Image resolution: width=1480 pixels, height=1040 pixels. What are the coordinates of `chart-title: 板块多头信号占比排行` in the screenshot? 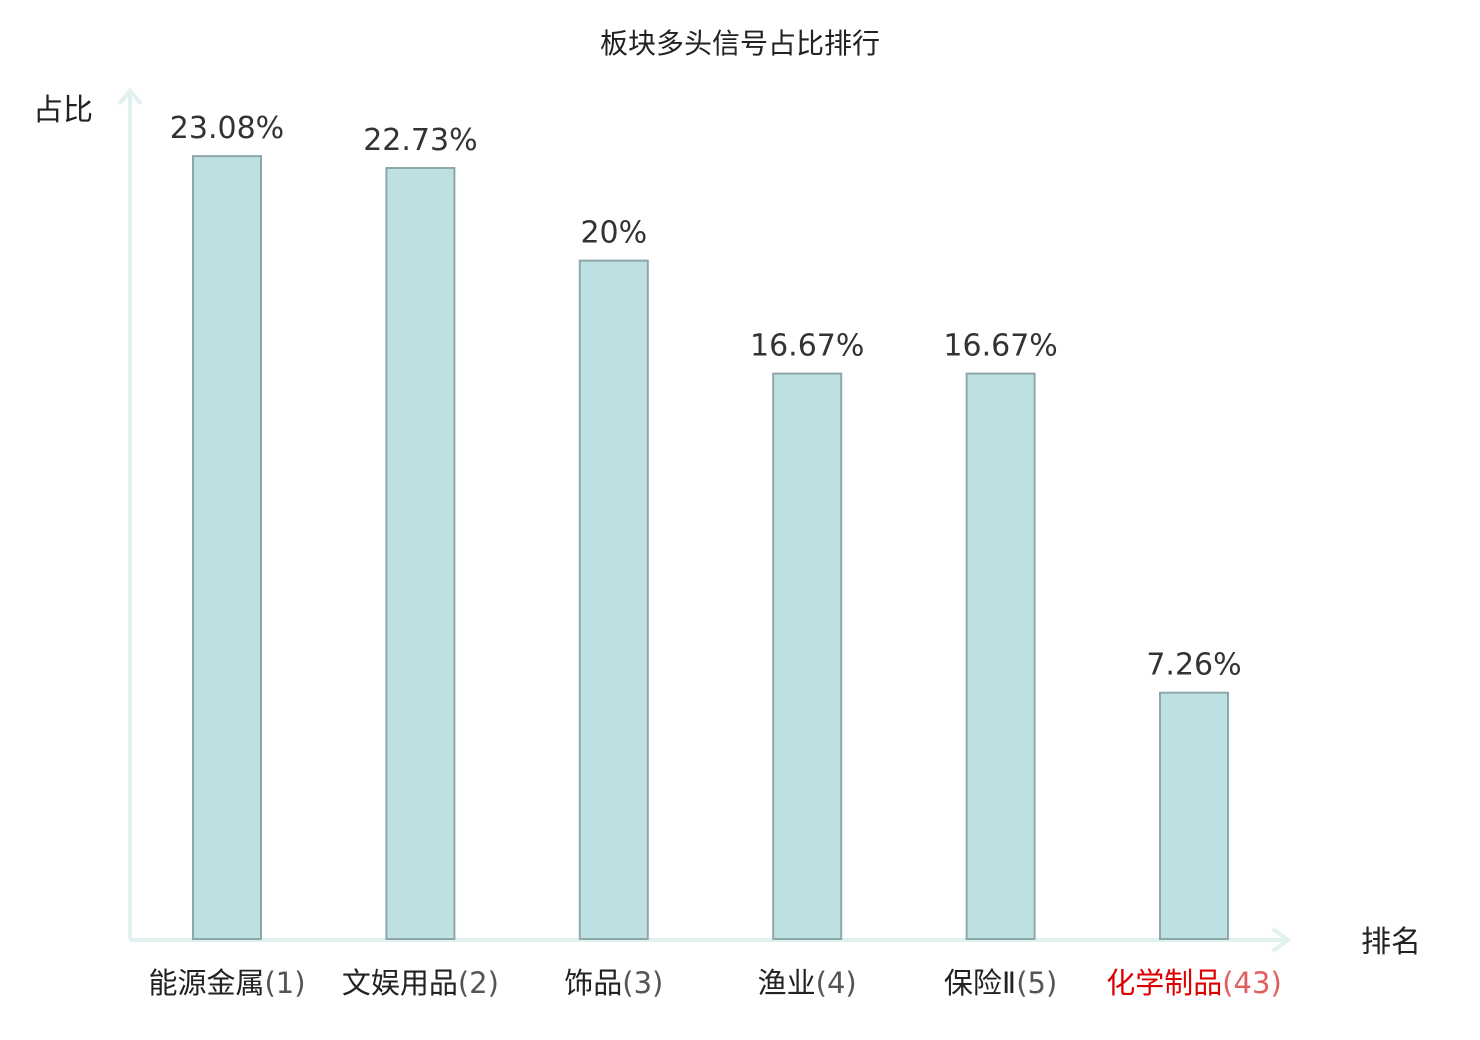 It's located at (740, 43).